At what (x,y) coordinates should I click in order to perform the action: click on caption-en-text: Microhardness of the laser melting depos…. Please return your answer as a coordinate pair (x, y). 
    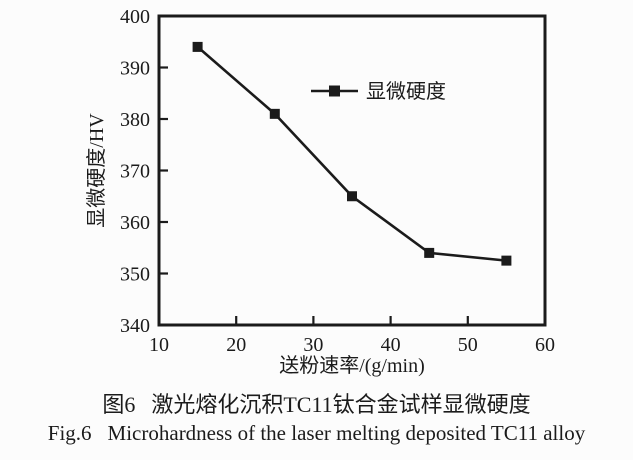
    Looking at the image, I should click on (346, 433).